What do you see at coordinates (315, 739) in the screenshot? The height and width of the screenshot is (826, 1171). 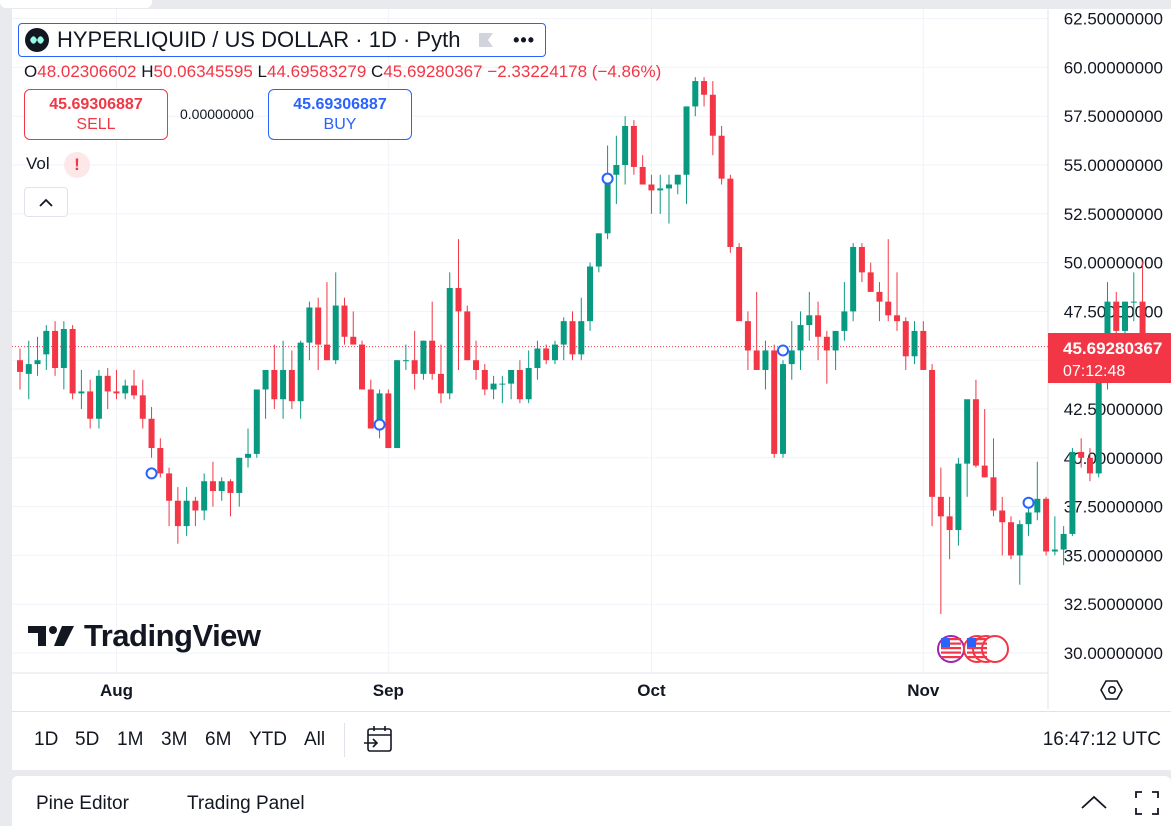 I see `range-all: All` at bounding box center [315, 739].